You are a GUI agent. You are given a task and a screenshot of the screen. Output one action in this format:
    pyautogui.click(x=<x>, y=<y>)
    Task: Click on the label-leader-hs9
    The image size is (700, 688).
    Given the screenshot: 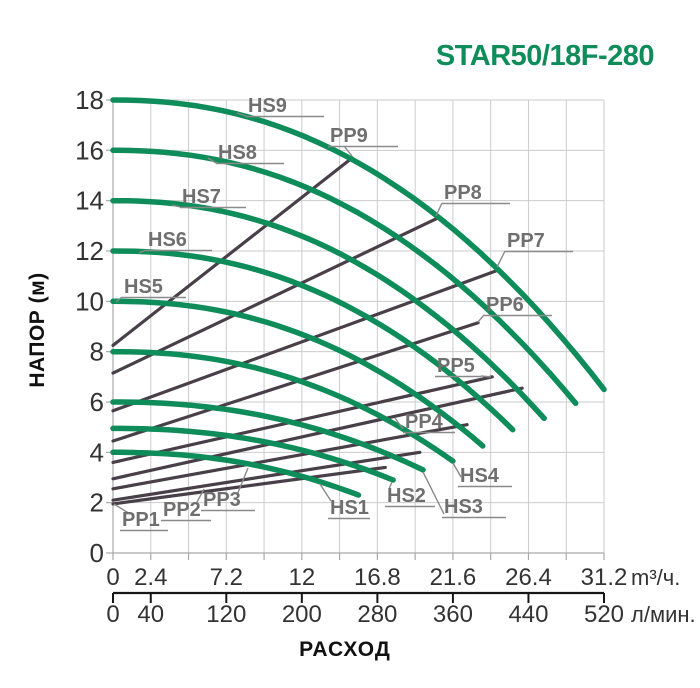 What is the action you would take?
    pyautogui.click(x=241, y=114)
    